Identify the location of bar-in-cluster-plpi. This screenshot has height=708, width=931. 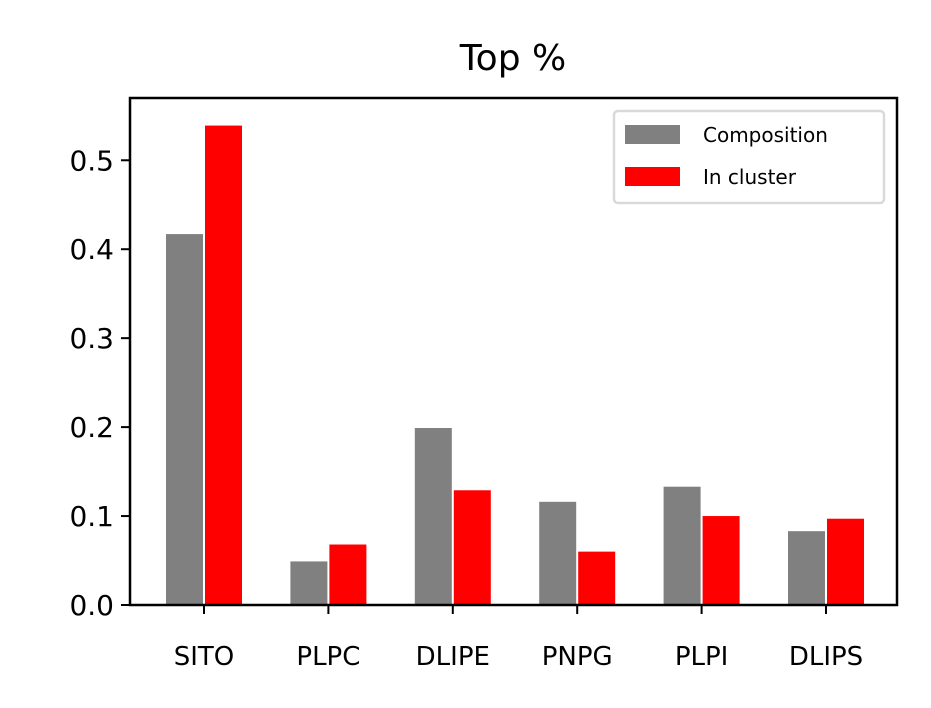
(721, 560).